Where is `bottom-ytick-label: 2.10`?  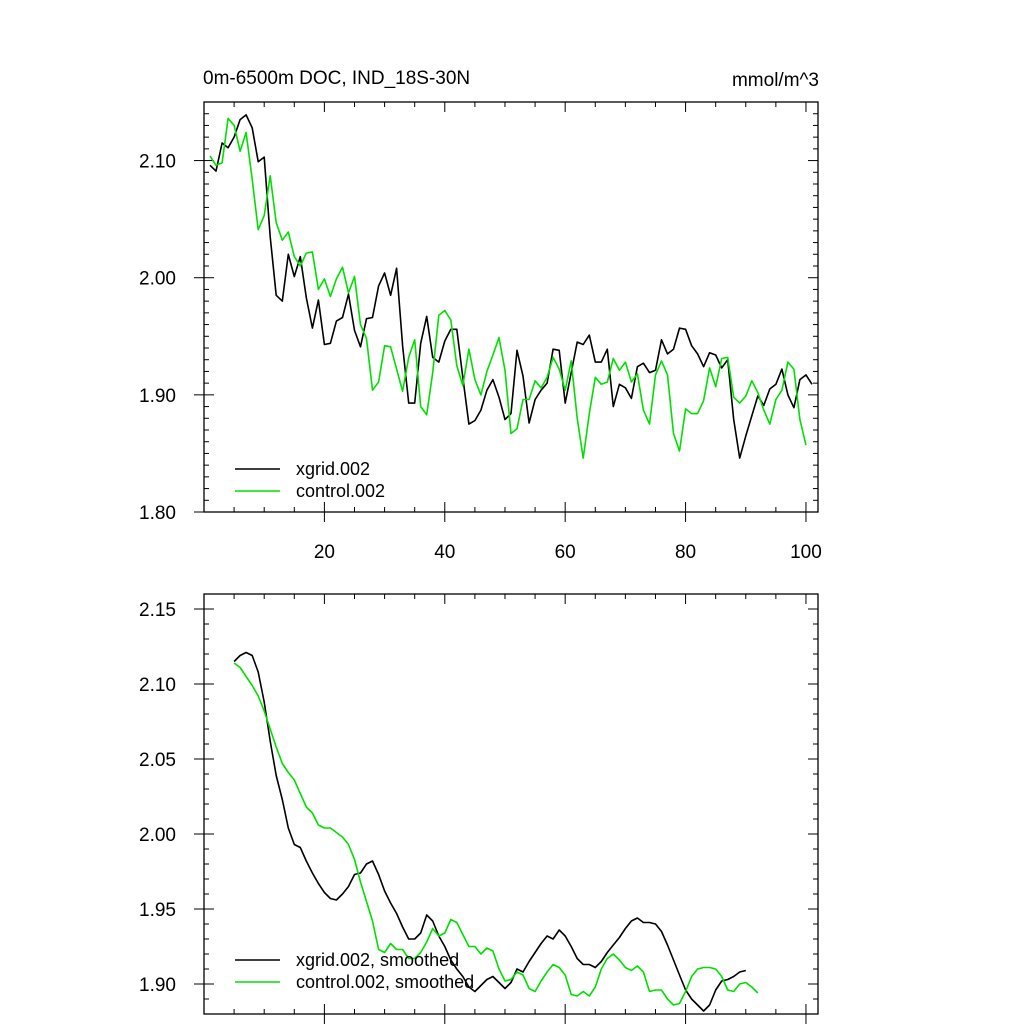 bottom-ytick-label: 2.10 is located at coordinates (157, 685).